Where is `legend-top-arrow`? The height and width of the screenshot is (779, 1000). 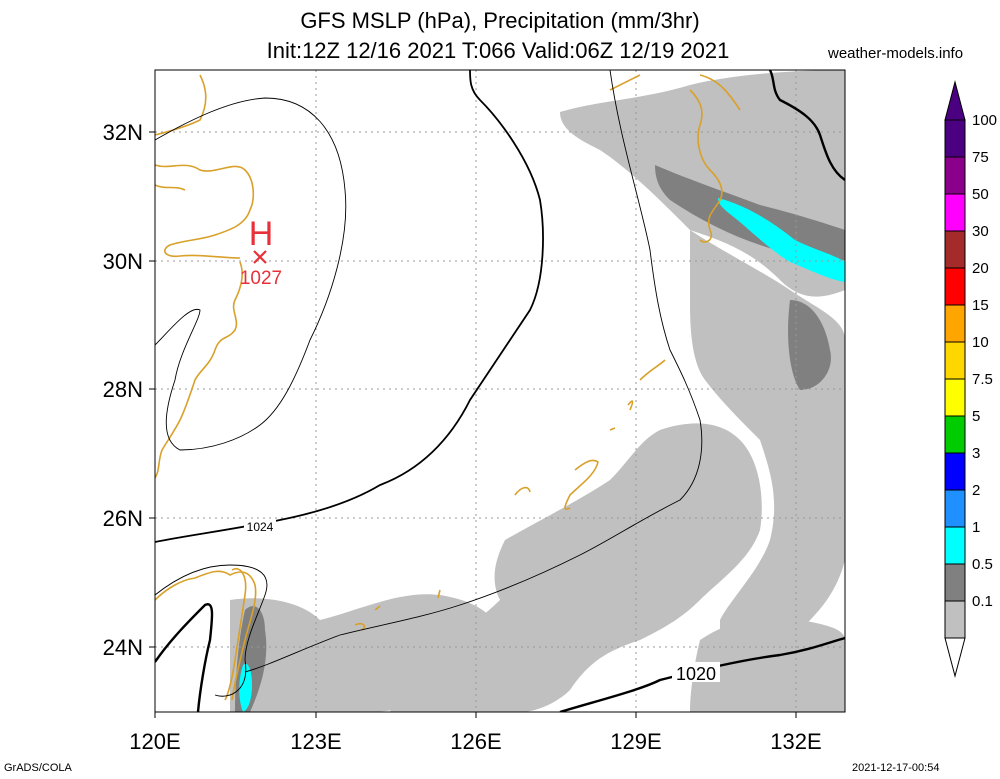
legend-top-arrow is located at coordinates (955, 100).